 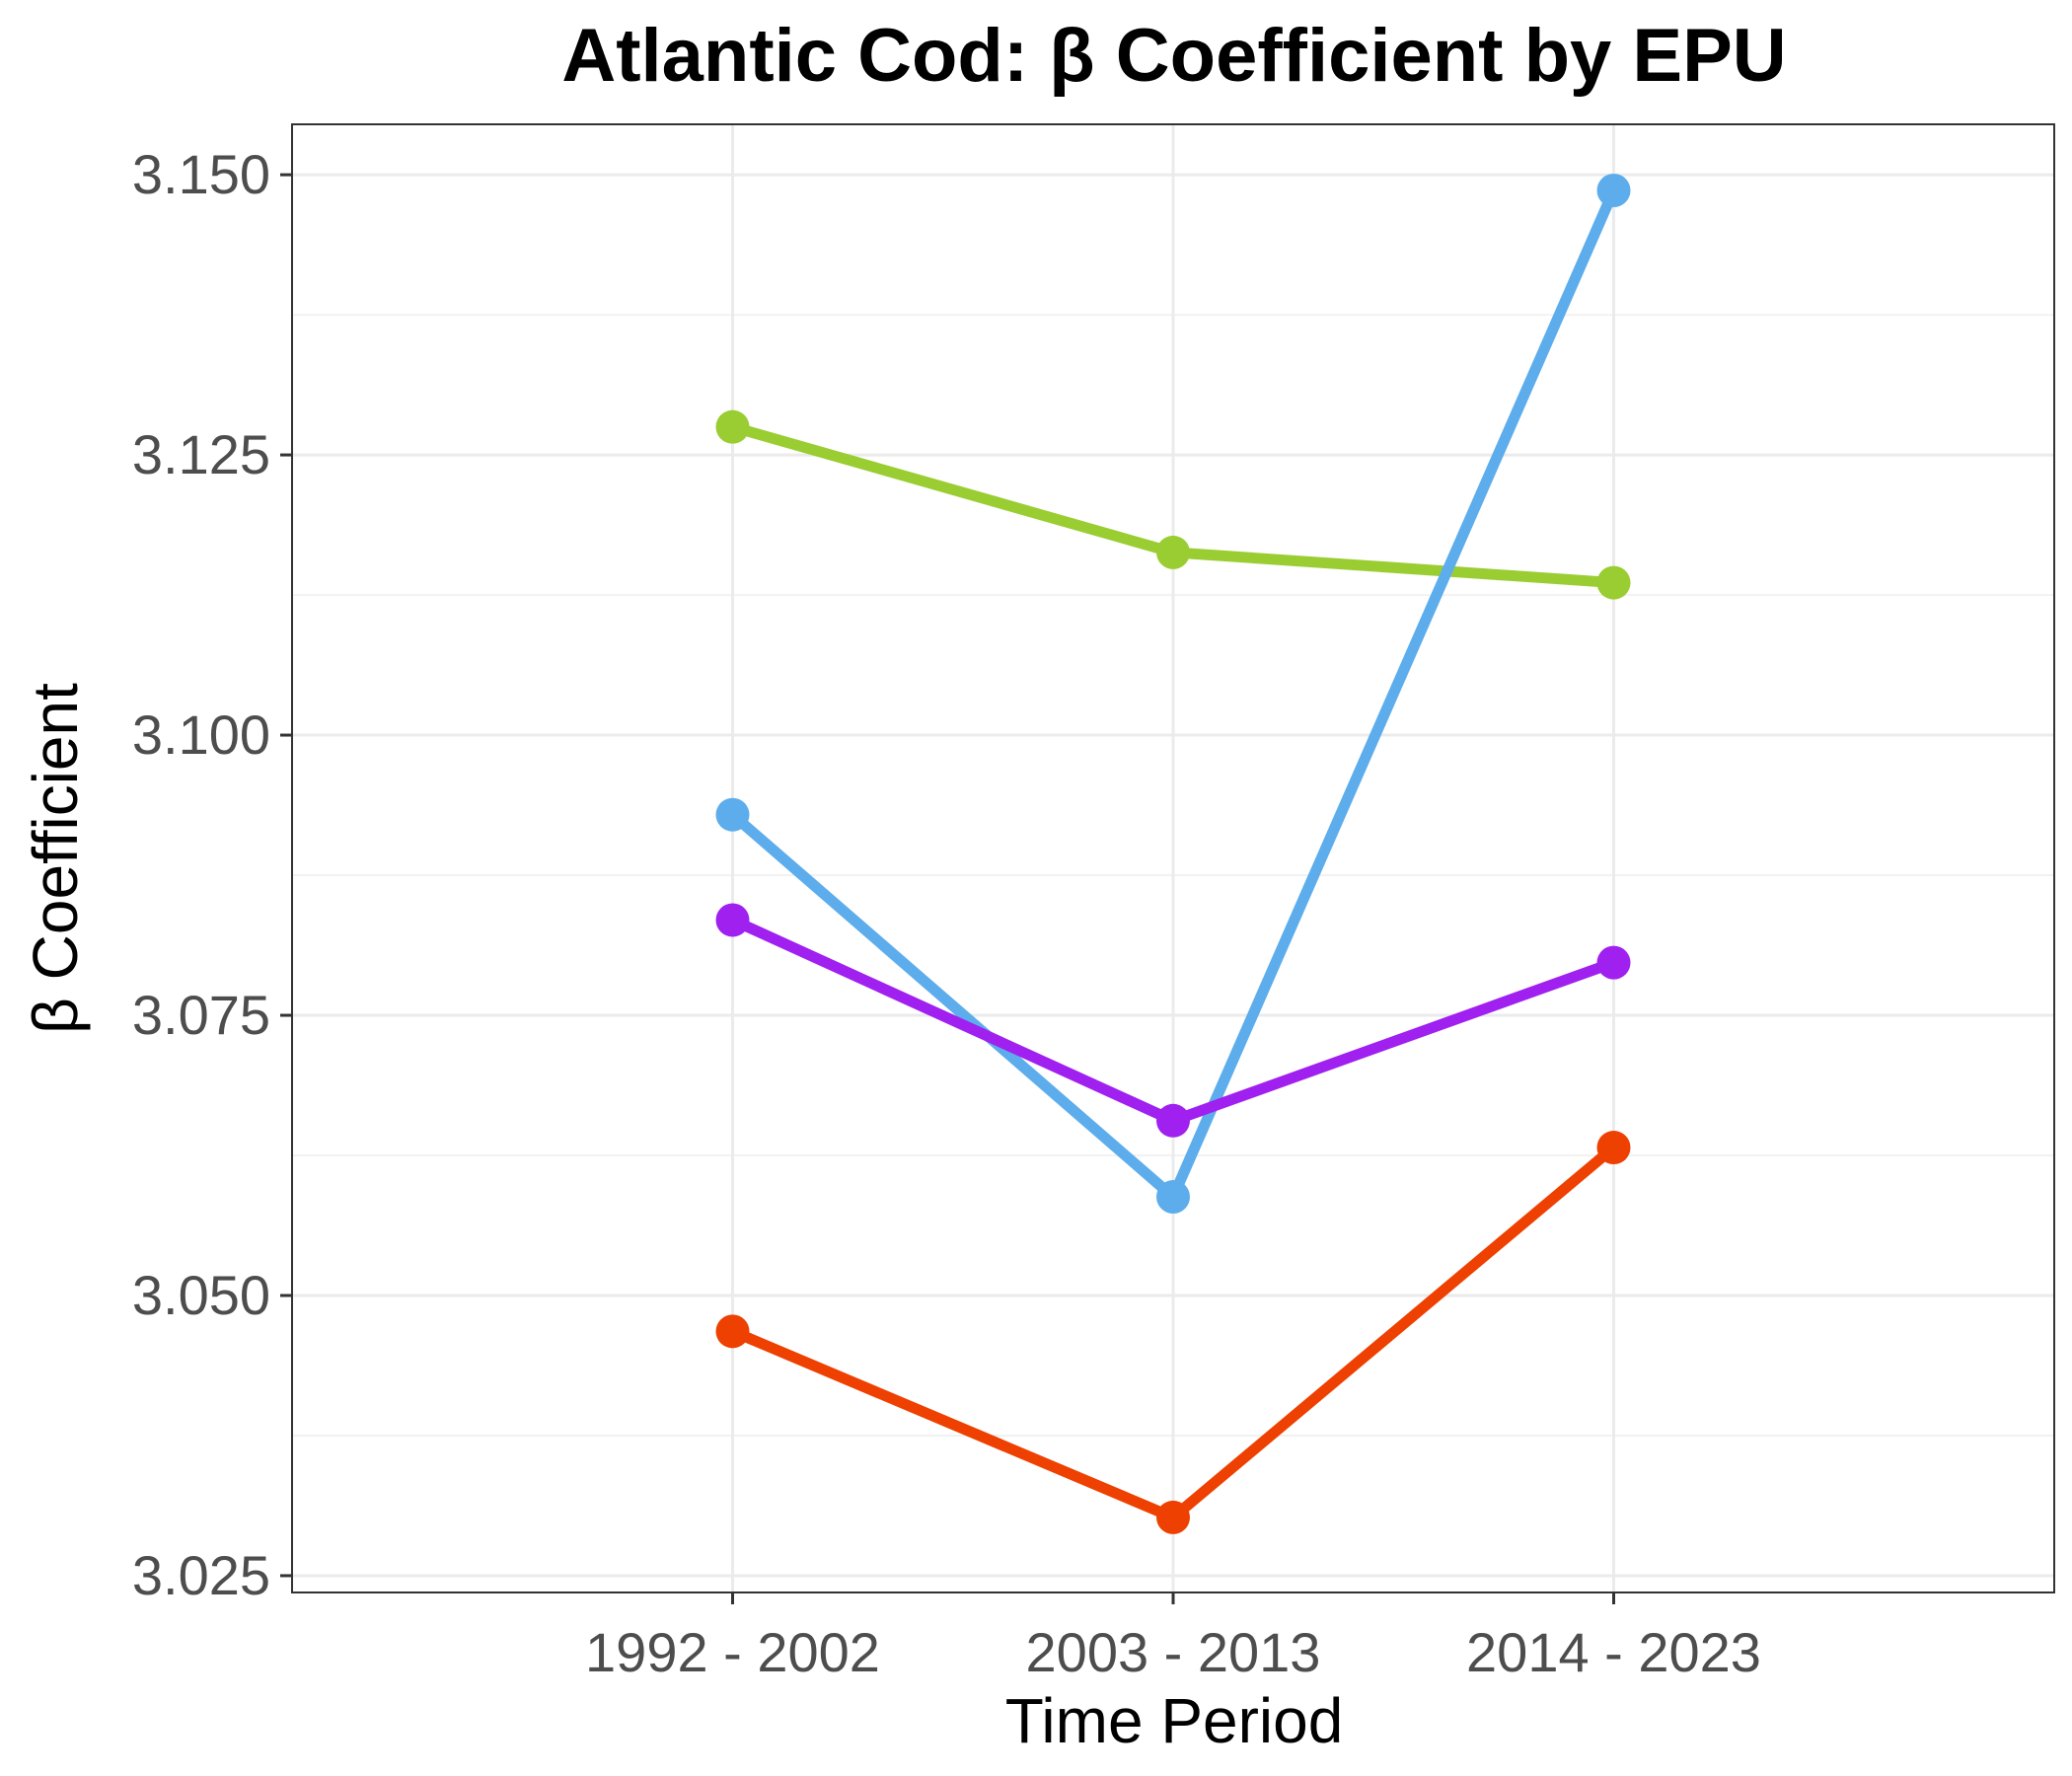 I want to click on x-tick-label: 1992 - 2002, so click(x=733, y=1652).